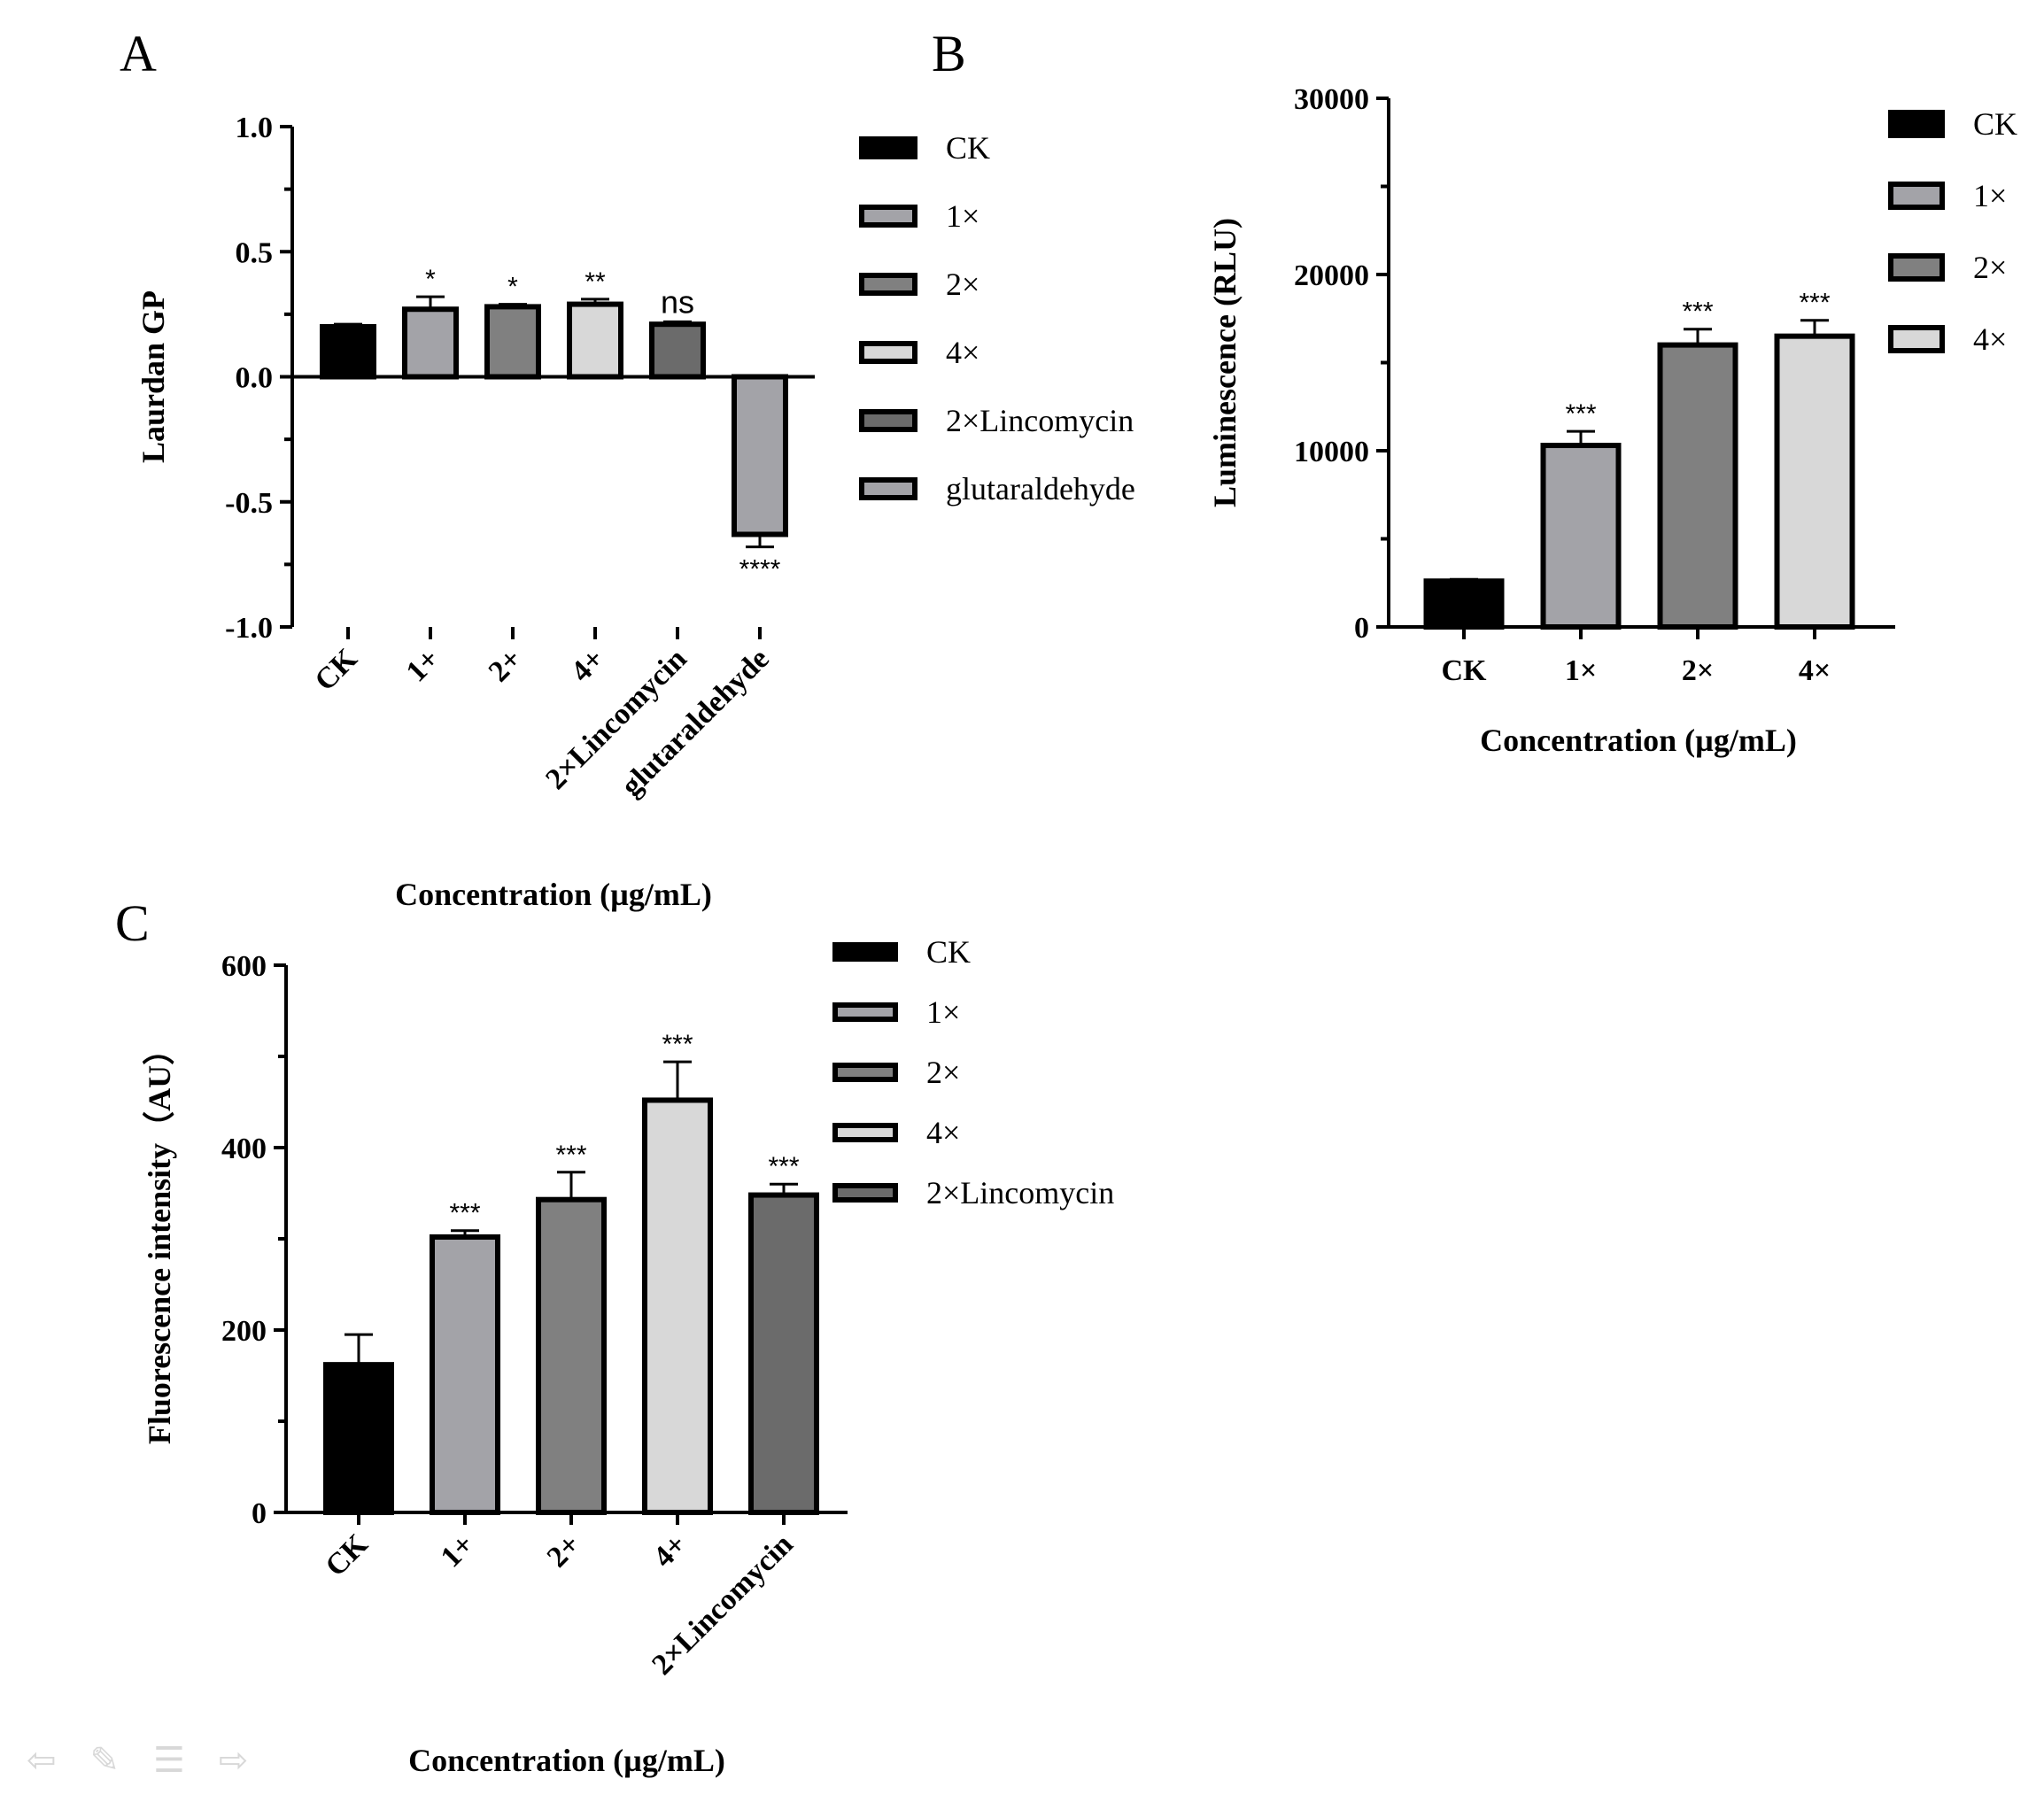 The height and width of the screenshot is (1802, 2044). I want to click on menu-icon: ☰, so click(169, 1760).